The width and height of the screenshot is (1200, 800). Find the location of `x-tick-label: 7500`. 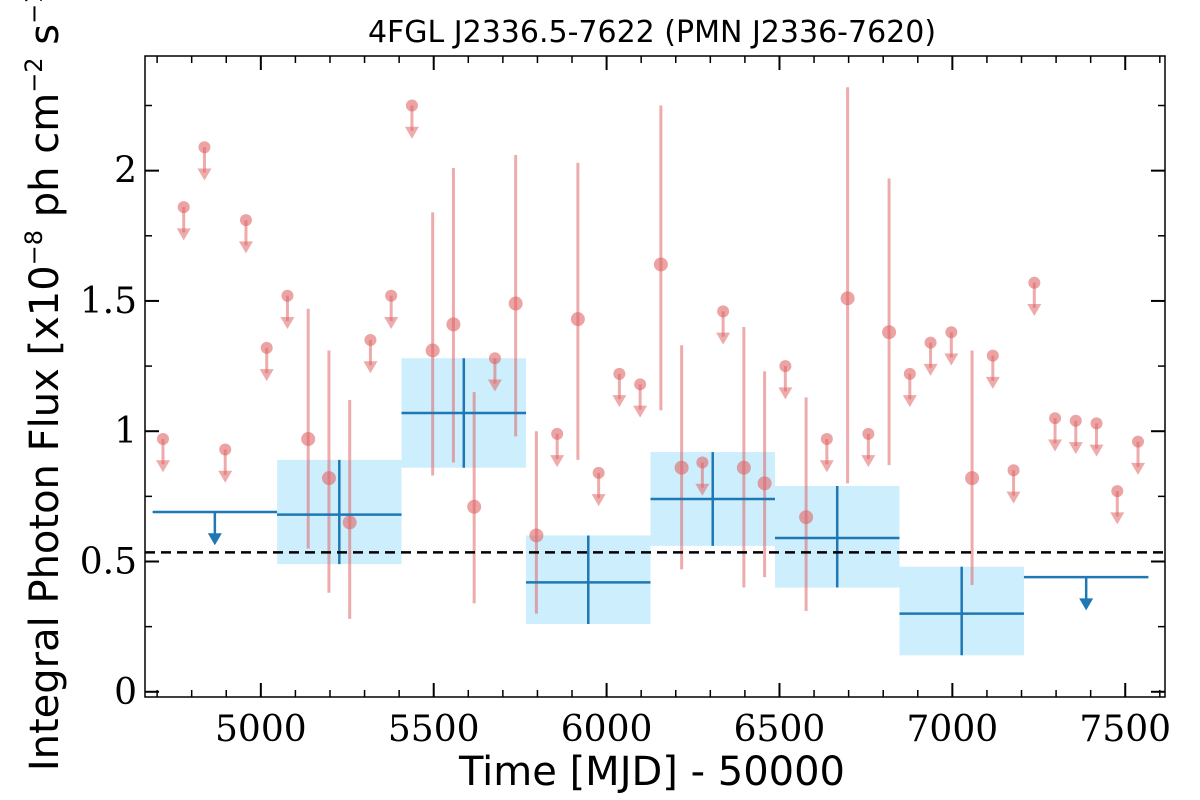

x-tick-label: 7500 is located at coordinates (1125, 729).